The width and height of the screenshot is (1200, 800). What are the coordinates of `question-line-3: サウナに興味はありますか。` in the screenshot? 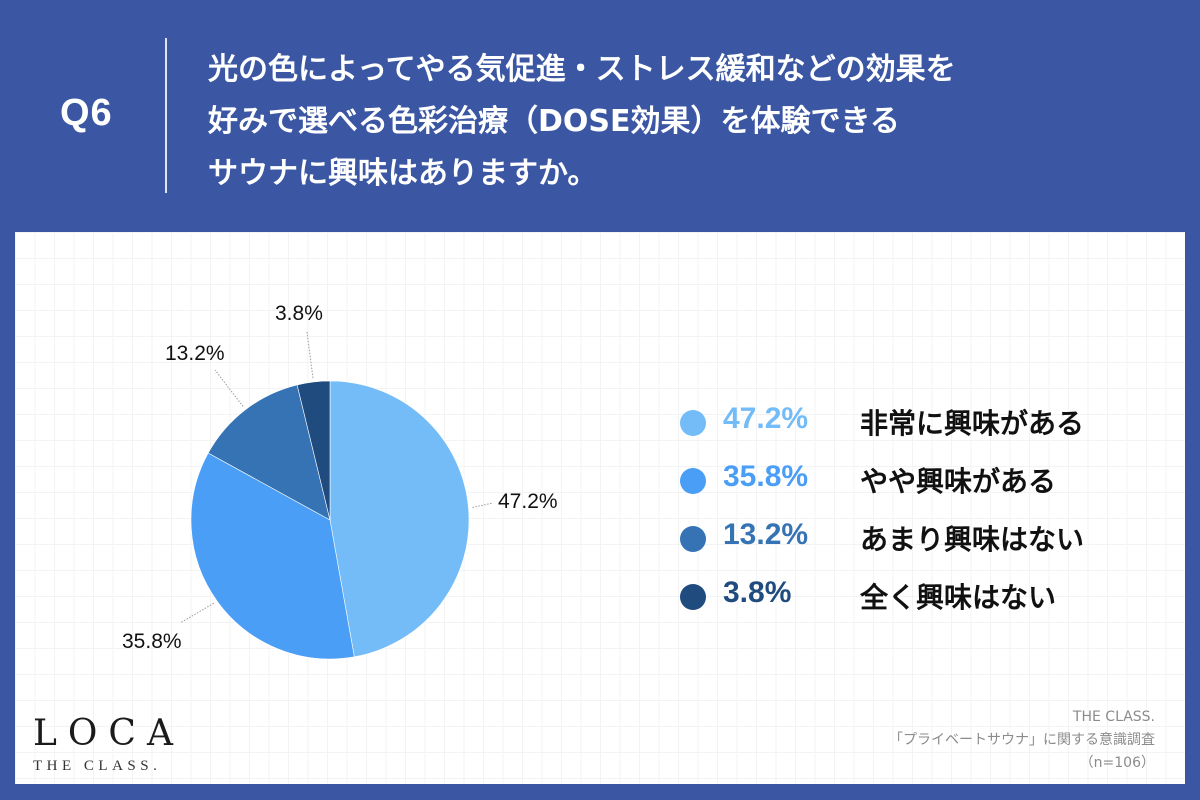 It's located at (403, 173).